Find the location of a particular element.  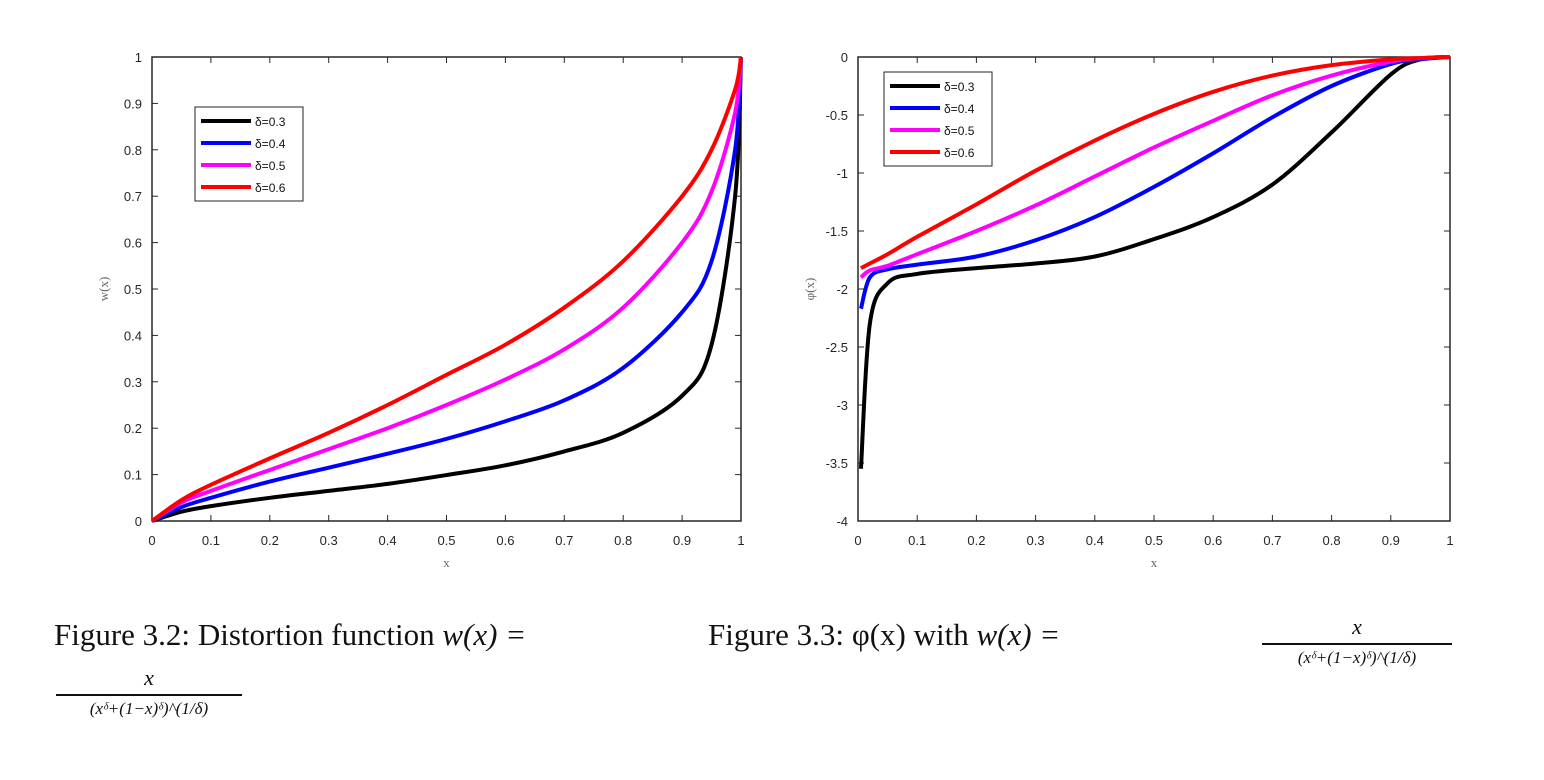

y-tick-label: 0.6 is located at coordinates (133, 243).